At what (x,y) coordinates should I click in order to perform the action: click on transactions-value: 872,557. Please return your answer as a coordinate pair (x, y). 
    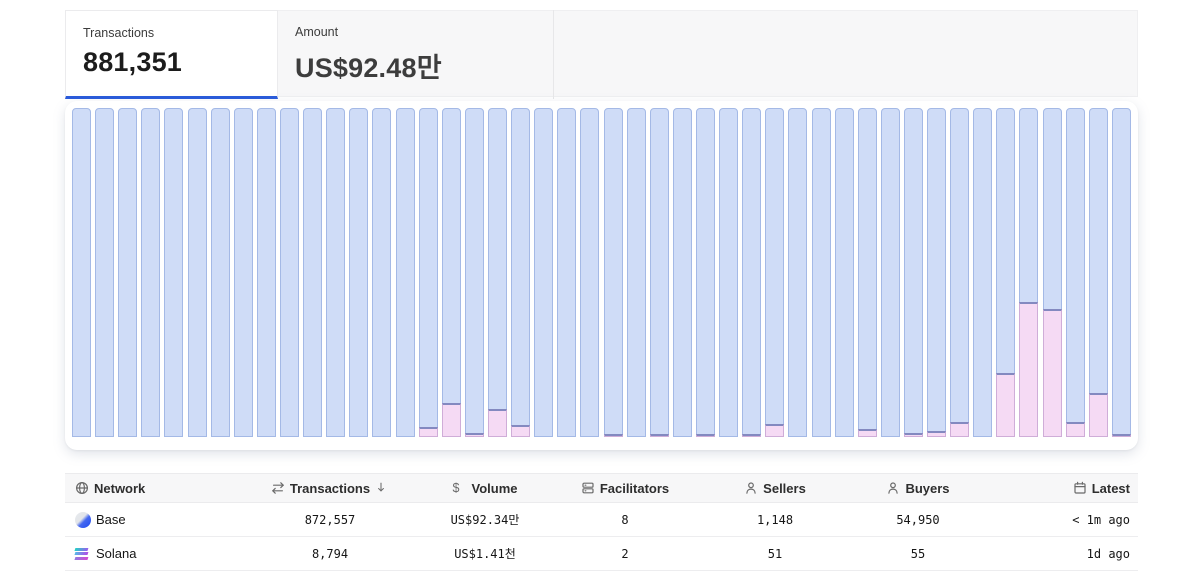
    Looking at the image, I should click on (330, 519).